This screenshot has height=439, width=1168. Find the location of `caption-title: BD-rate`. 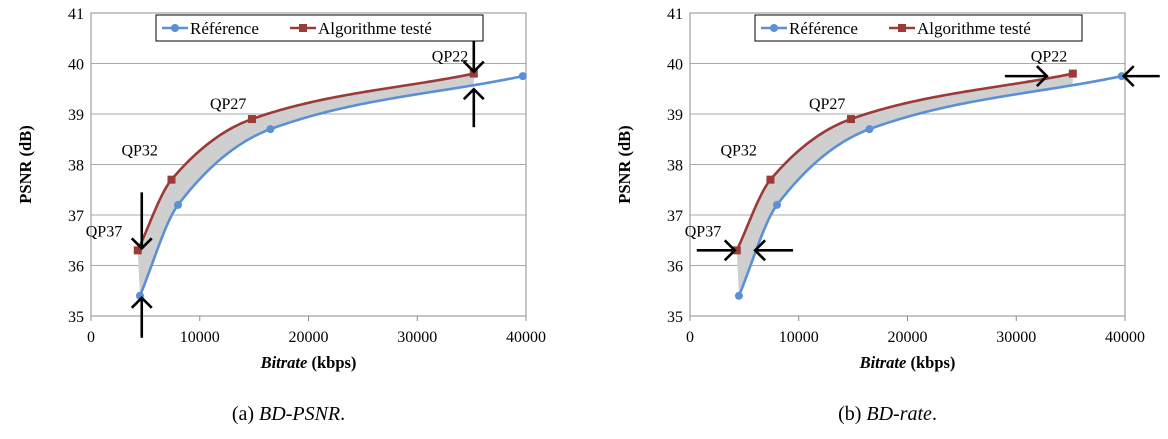

caption-title: BD-rate is located at coordinates (899, 414).